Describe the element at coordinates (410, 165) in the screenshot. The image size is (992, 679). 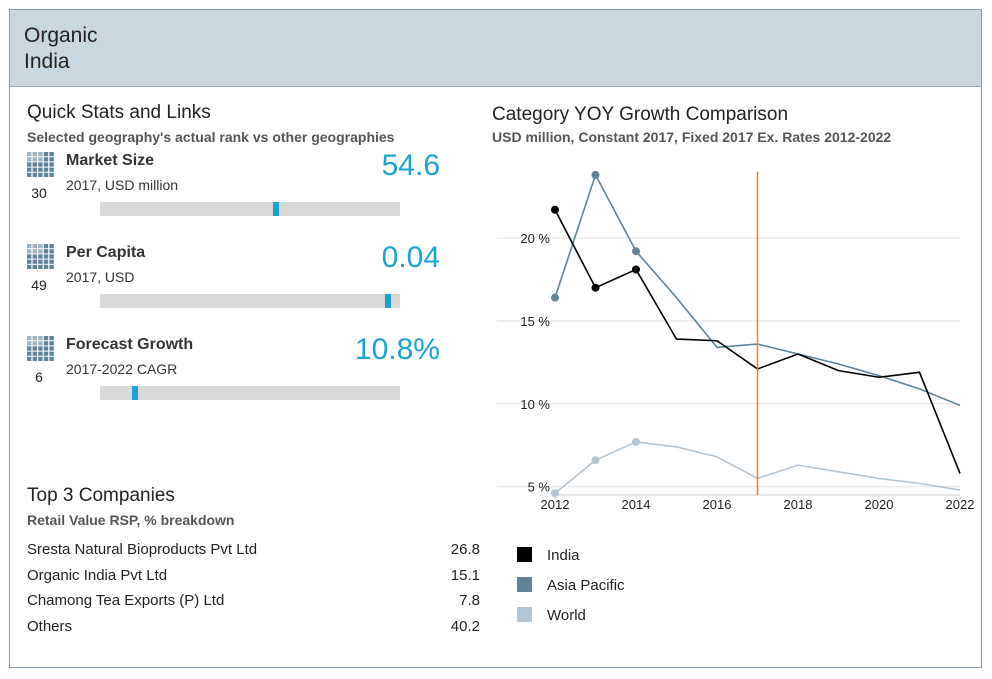
I see `stat-value: 54.6` at that location.